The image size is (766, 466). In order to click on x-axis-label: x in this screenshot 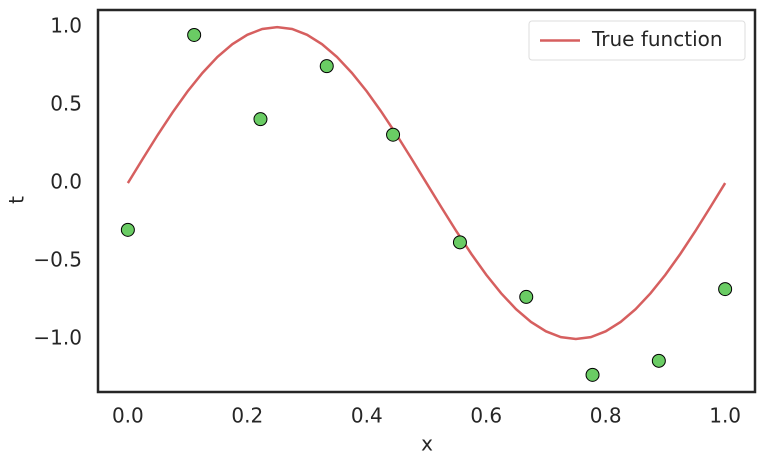, I will do `click(427, 444)`.